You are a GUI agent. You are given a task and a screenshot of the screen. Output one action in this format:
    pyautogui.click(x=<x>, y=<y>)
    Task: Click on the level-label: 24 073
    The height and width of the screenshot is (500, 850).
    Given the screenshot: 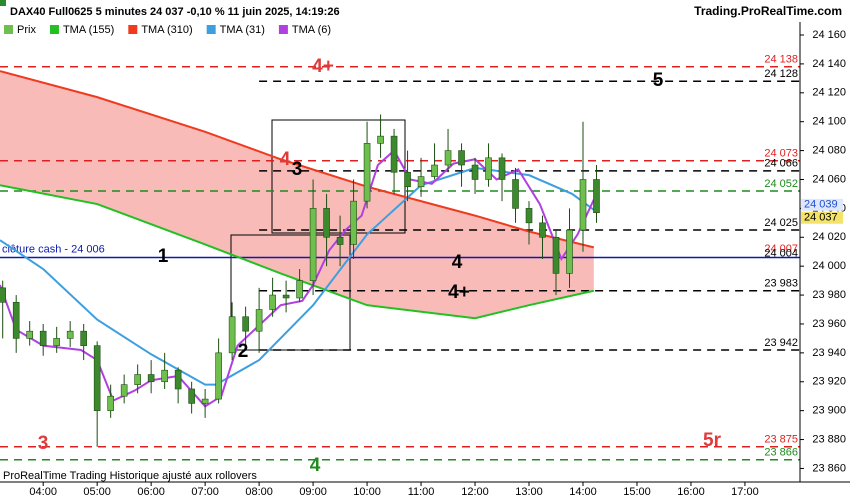 What is the action you would take?
    pyautogui.click(x=781, y=154)
    